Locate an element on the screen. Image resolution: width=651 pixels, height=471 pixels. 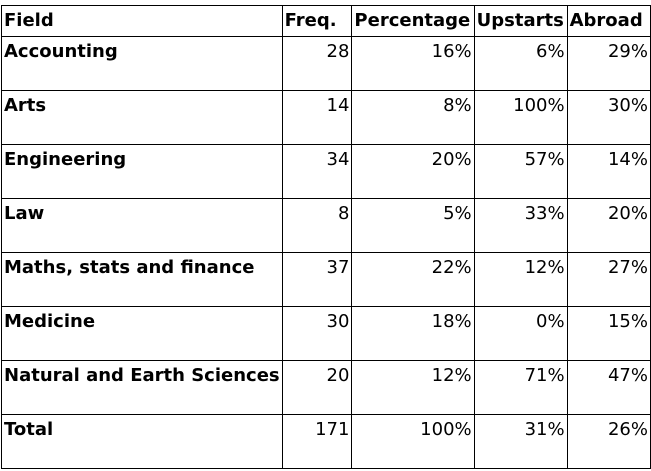
row-percentage: 20% is located at coordinates (413, 171).